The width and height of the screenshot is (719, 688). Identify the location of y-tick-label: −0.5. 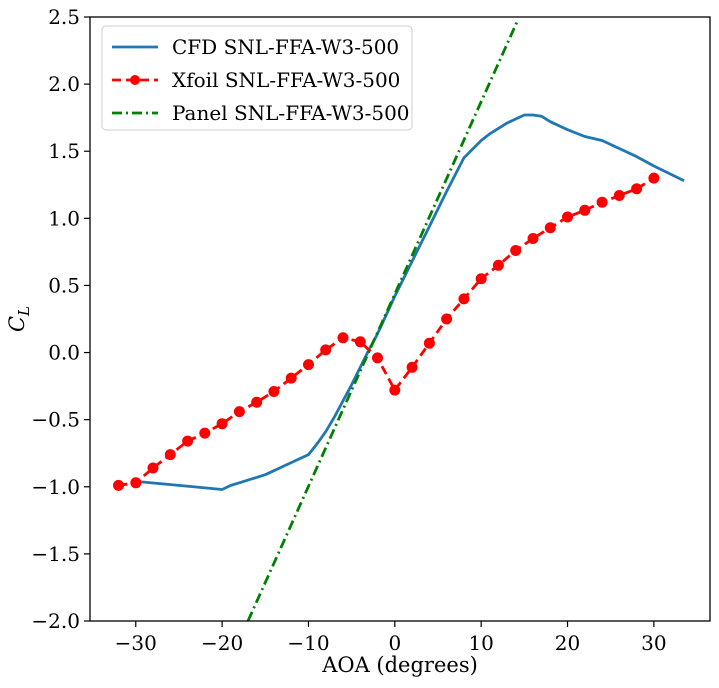
(55, 420).